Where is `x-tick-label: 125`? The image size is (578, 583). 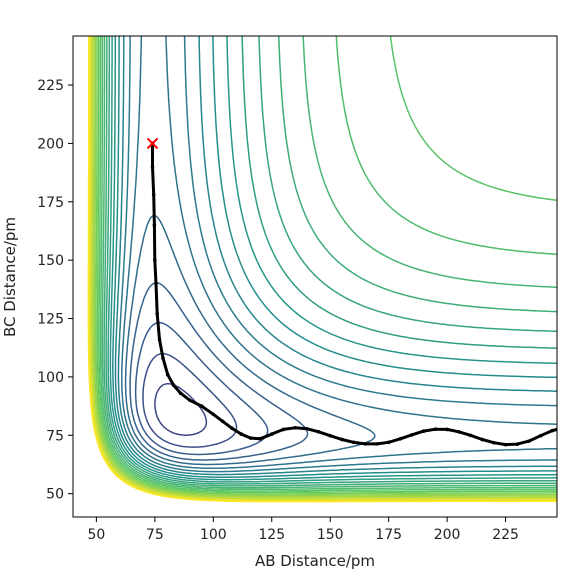 x-tick-label: 125 is located at coordinates (271, 535).